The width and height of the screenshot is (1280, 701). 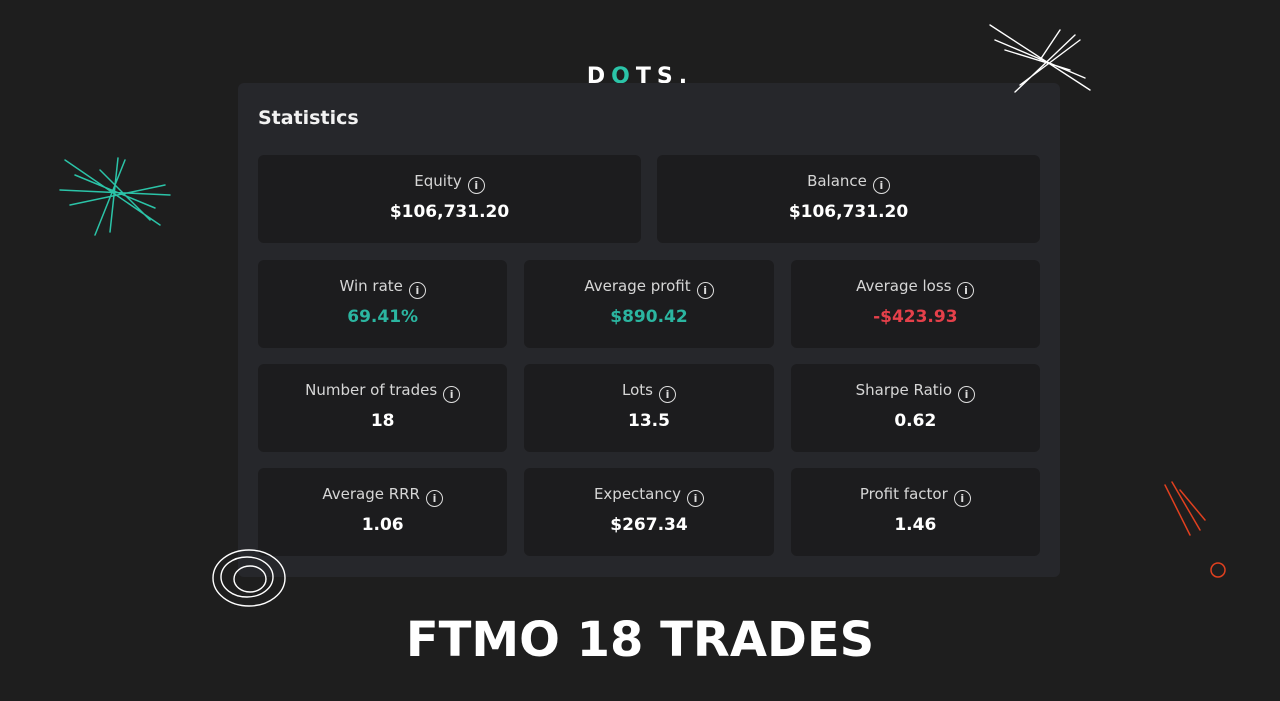 What do you see at coordinates (915, 408) in the screenshot?
I see `stat-card: Sharpe Ratio i 0.62` at bounding box center [915, 408].